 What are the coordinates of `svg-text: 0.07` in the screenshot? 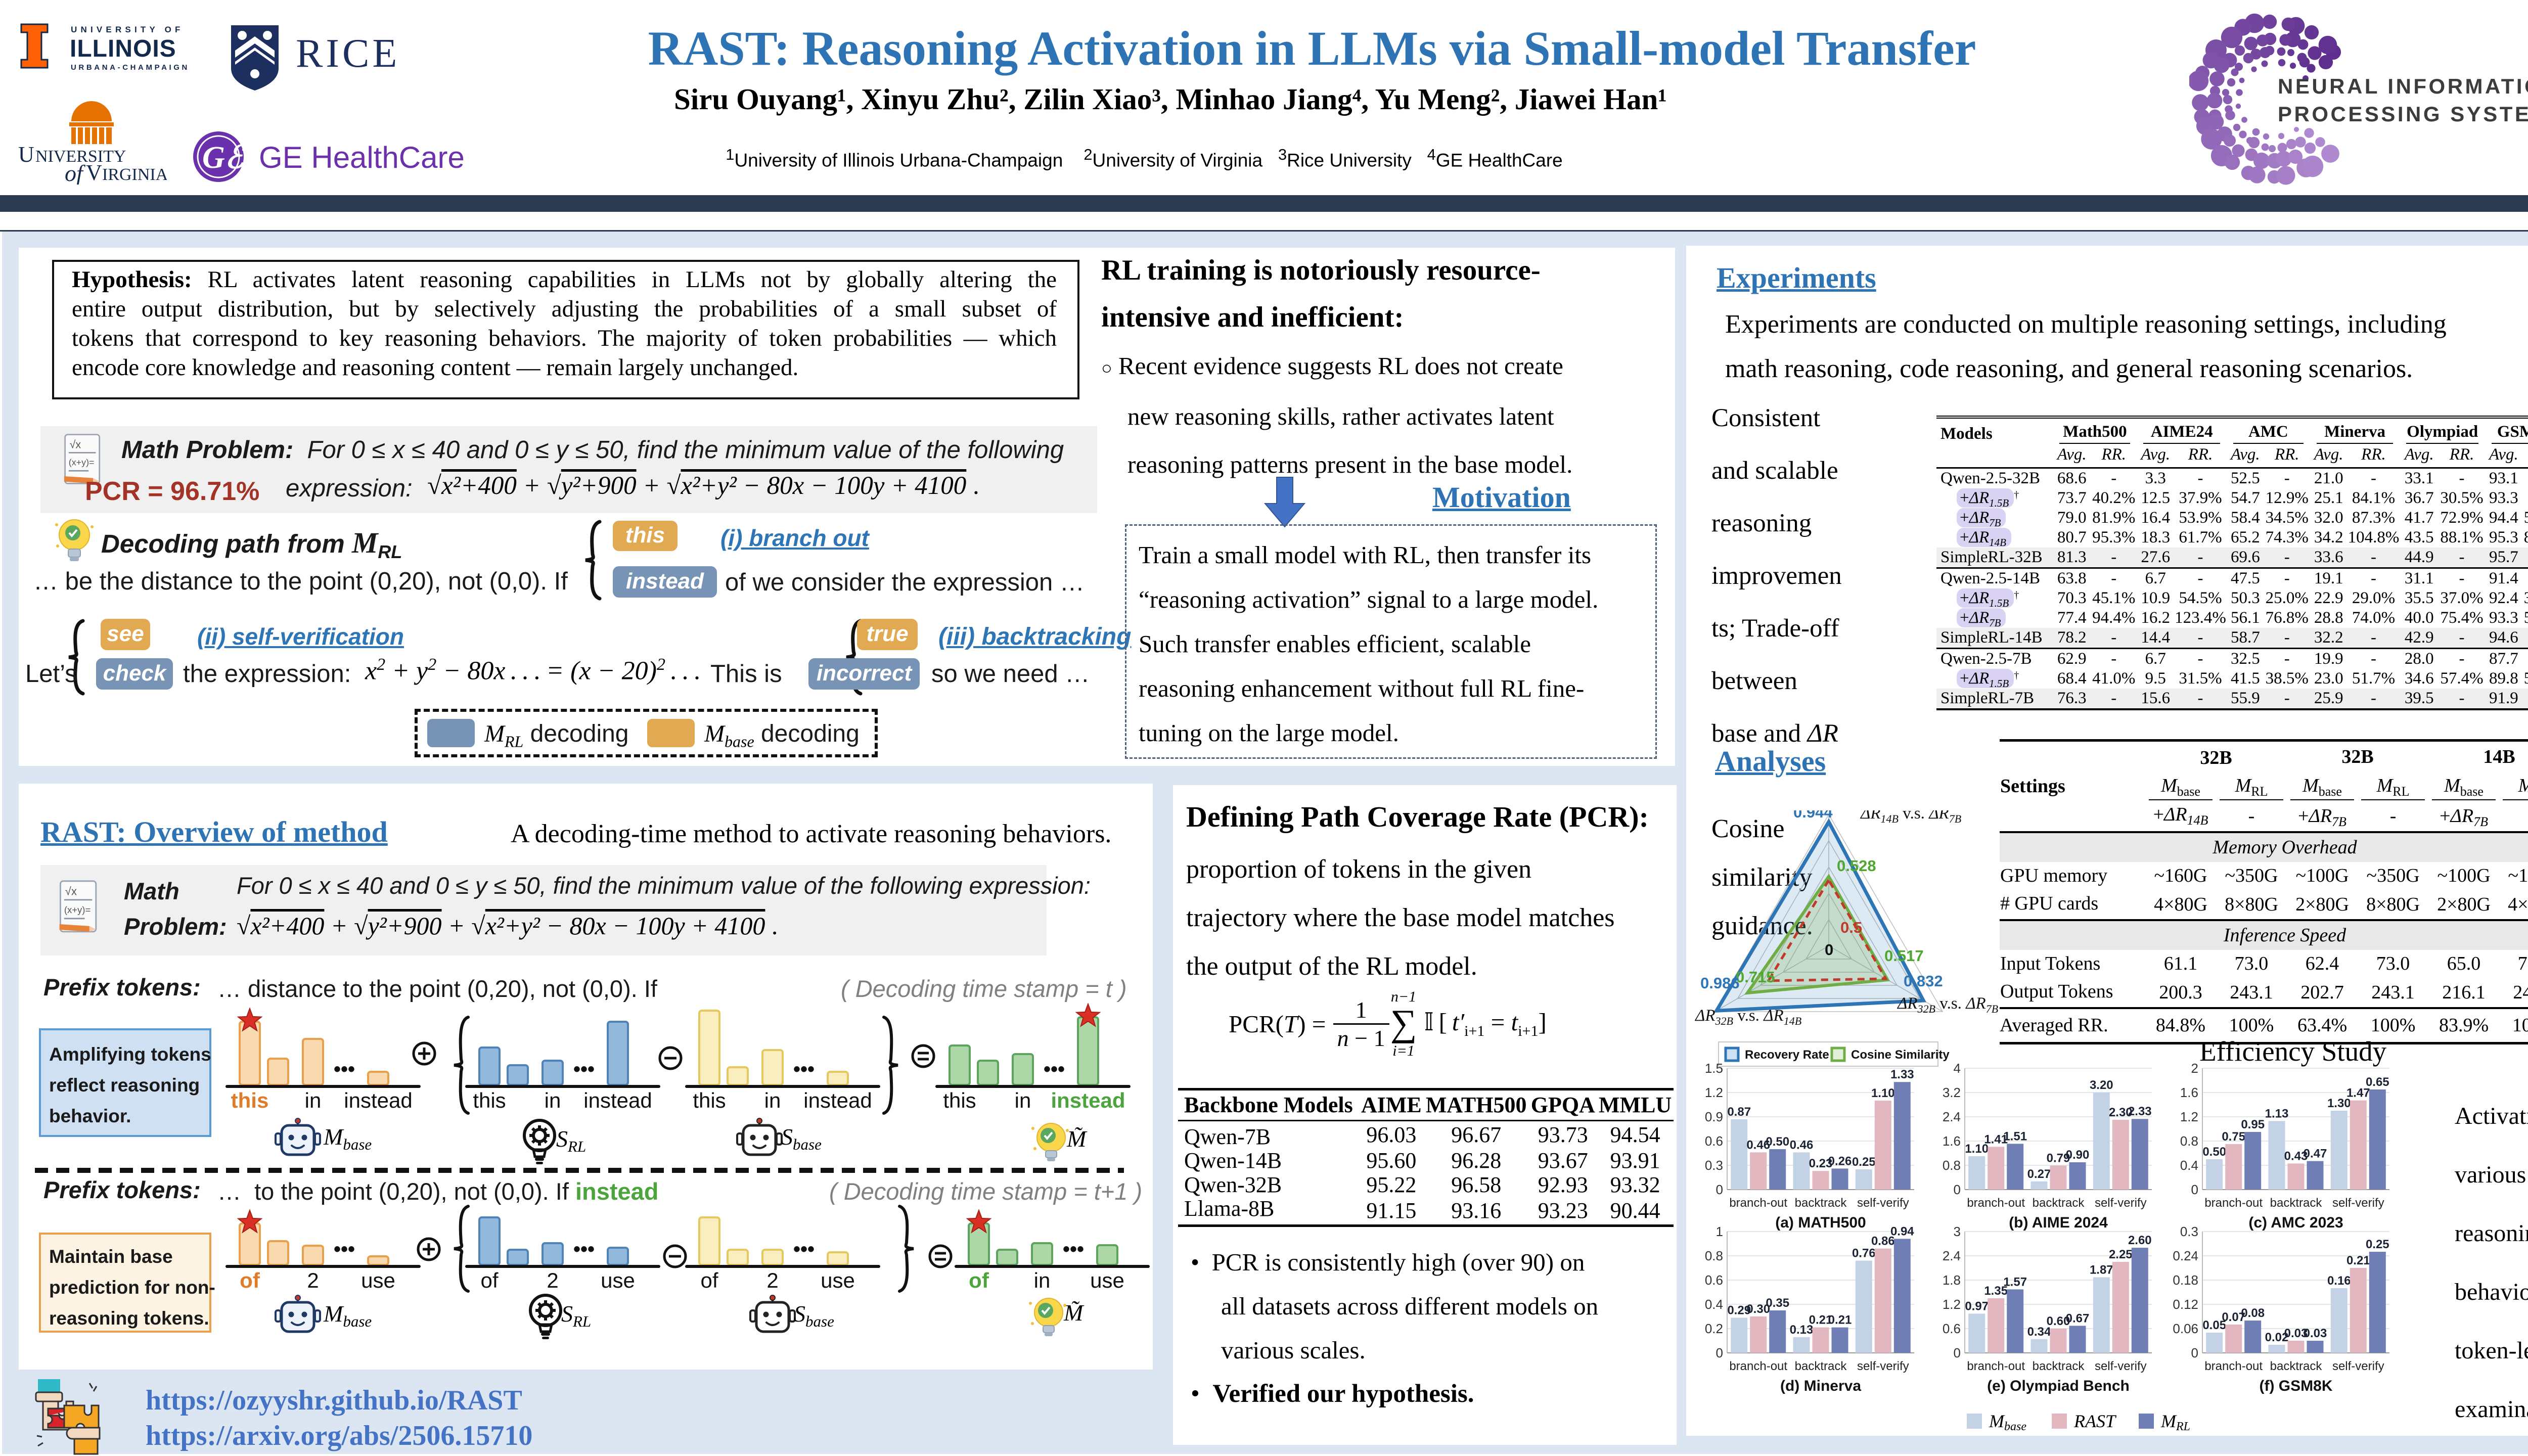 It's located at (2234, 1317).